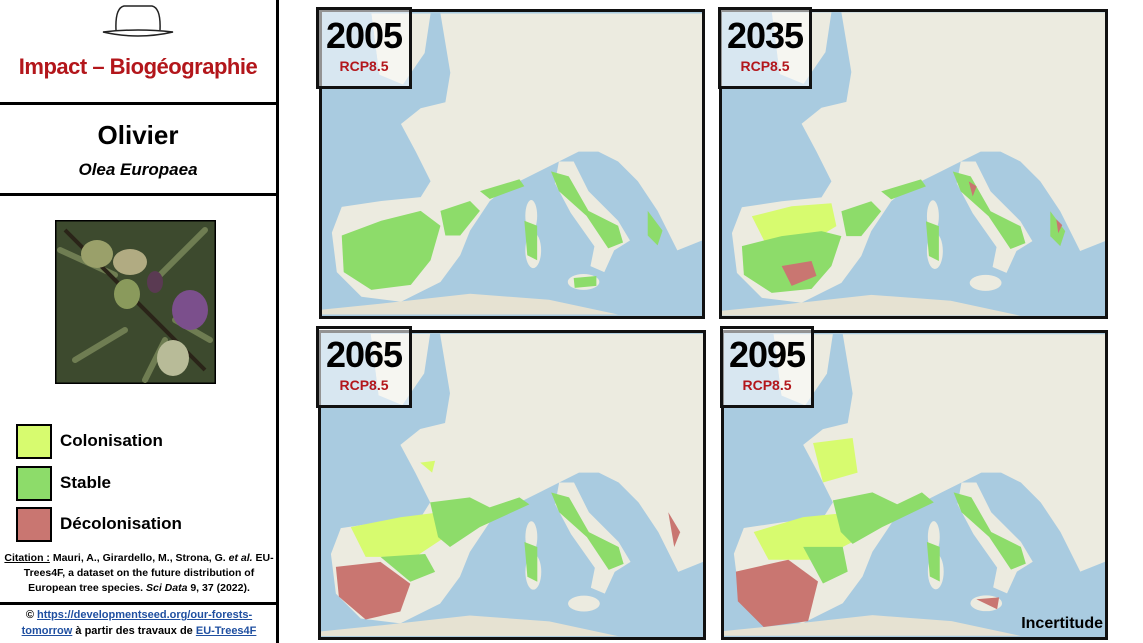  Describe the element at coordinates (86, 482) in the screenshot. I see `legend-label: Stable` at that location.